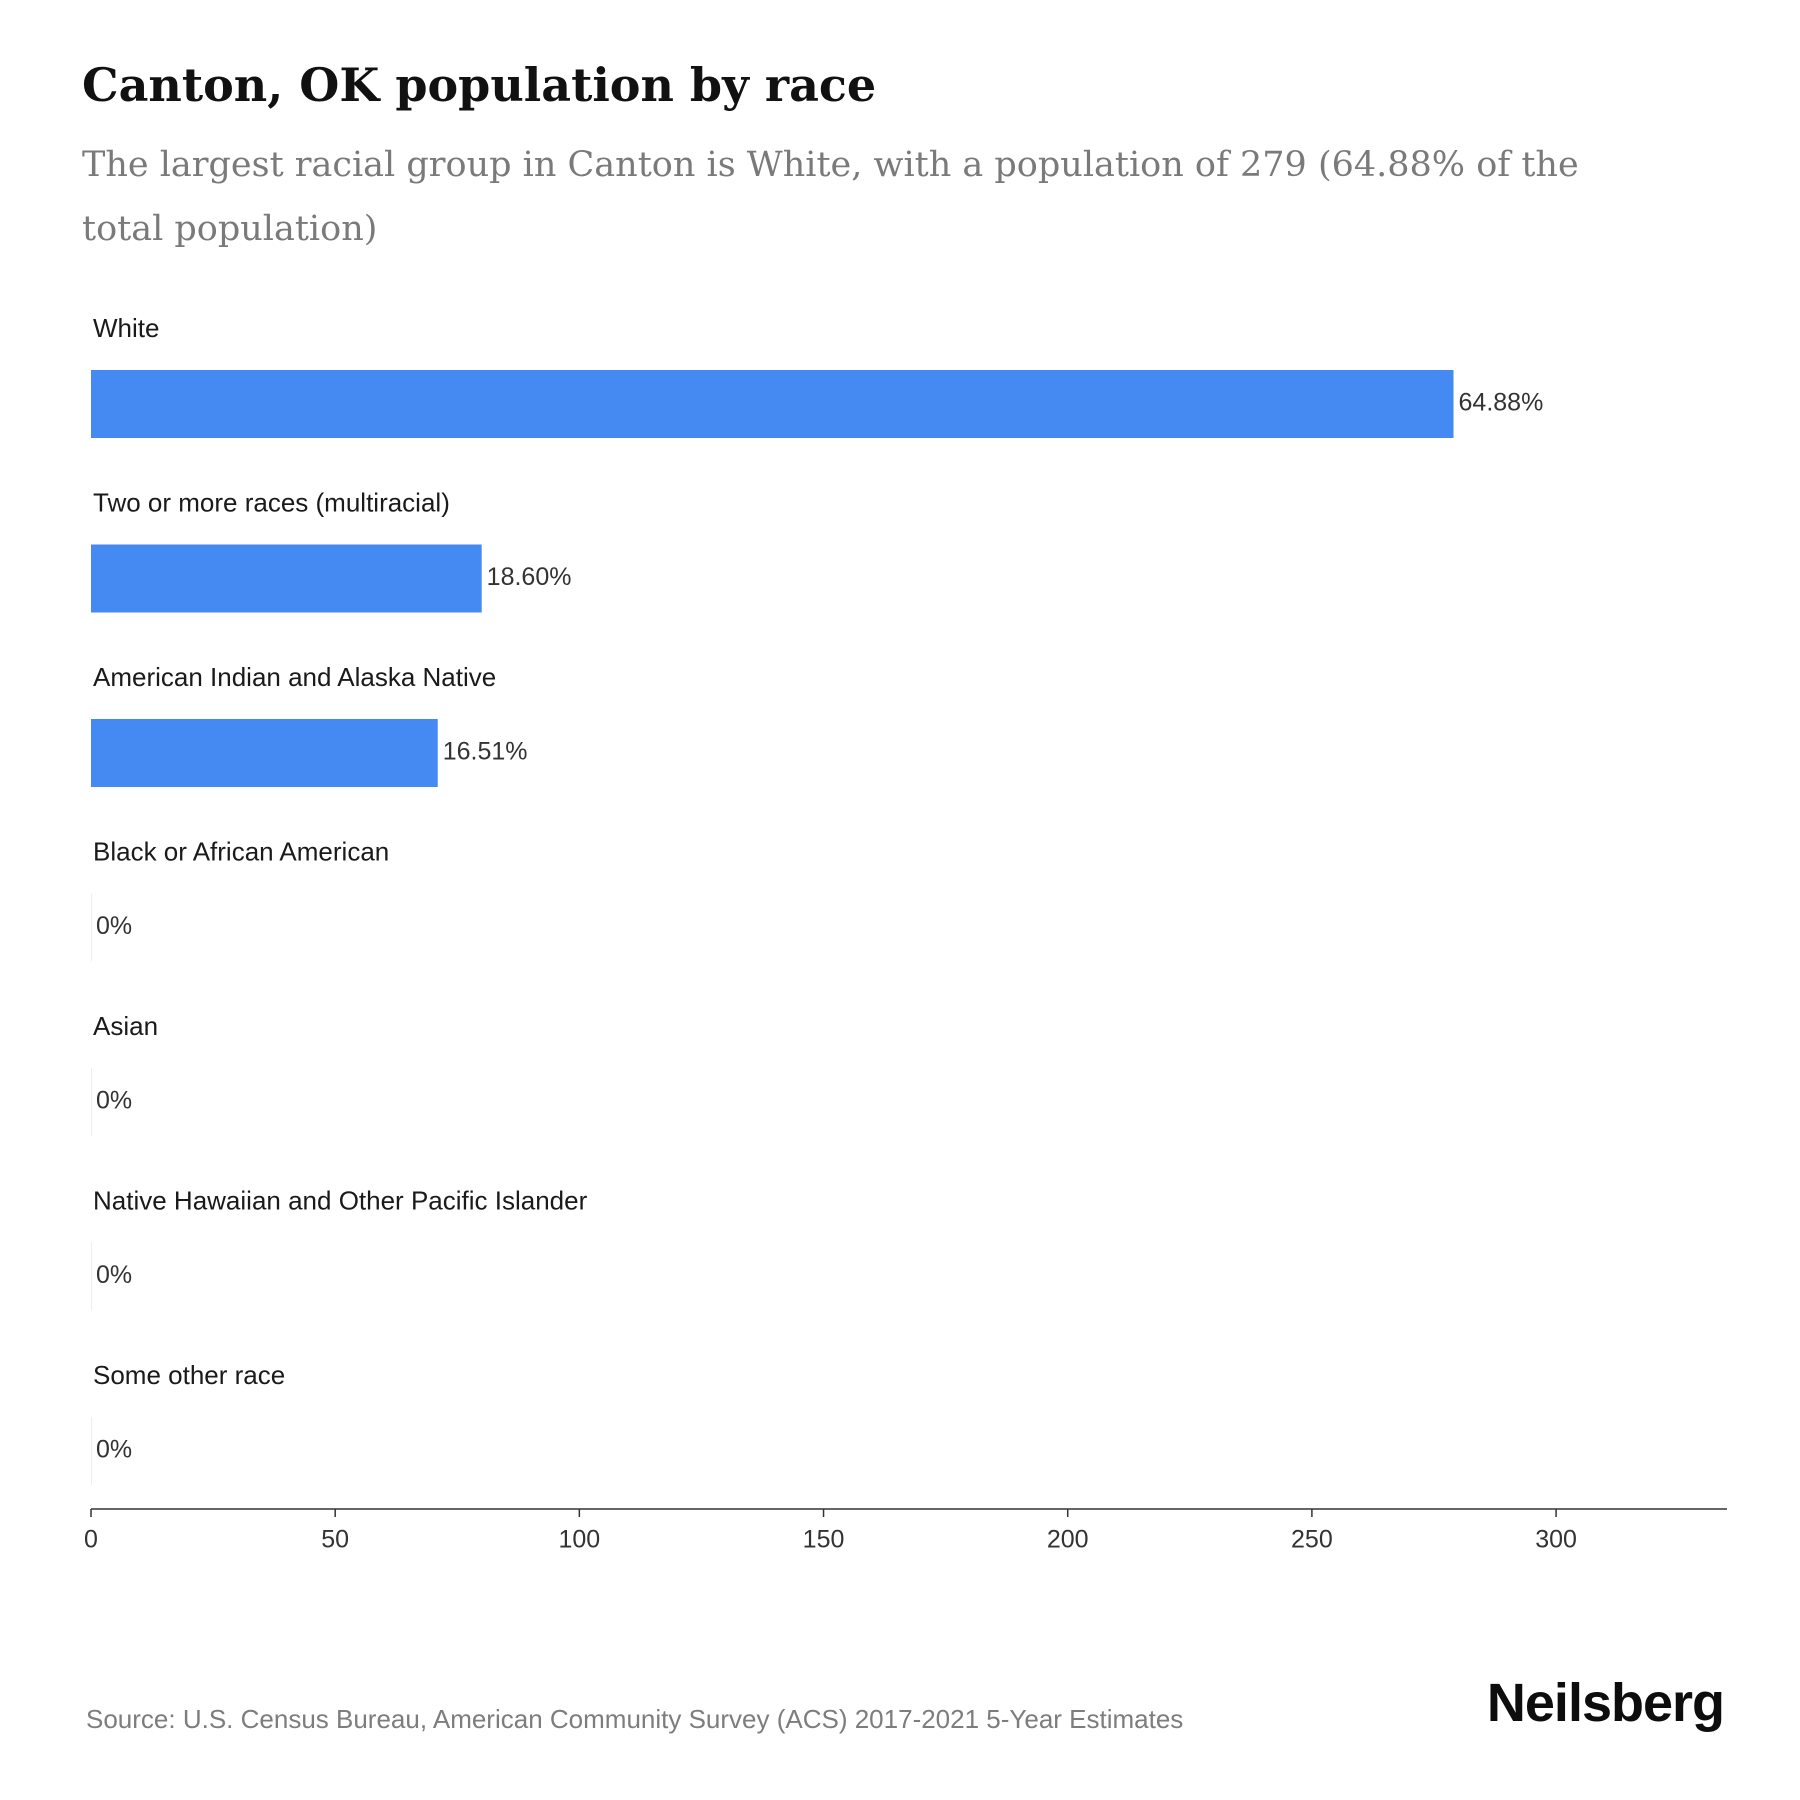  What do you see at coordinates (485, 752) in the screenshot?
I see `data-label: 16.51%` at bounding box center [485, 752].